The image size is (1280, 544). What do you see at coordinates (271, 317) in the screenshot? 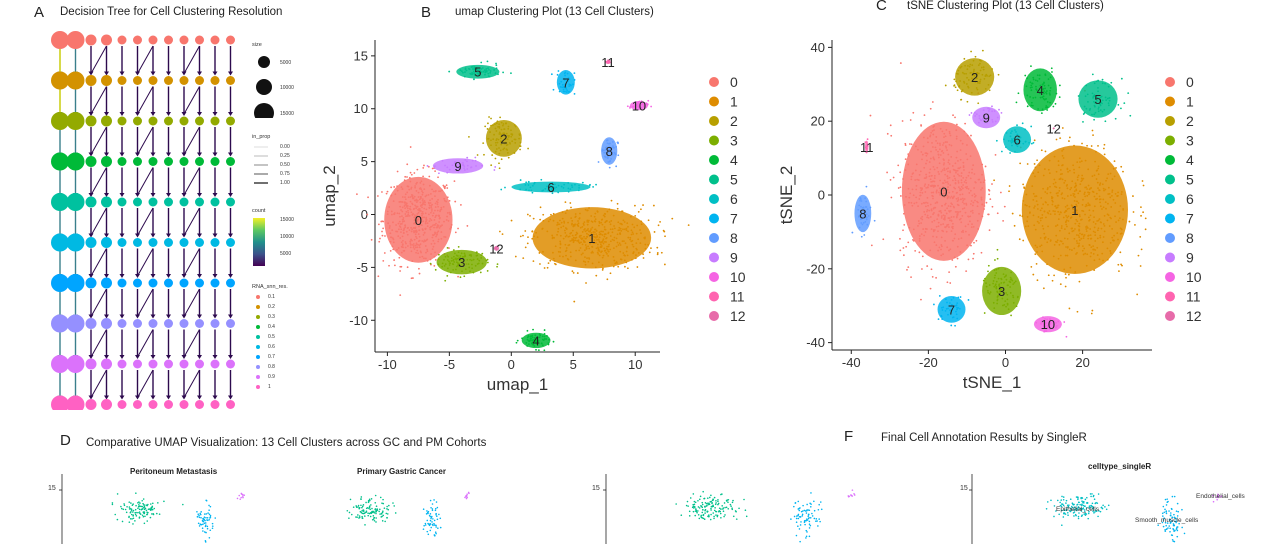
I see `res-legend-label: 0.3` at bounding box center [271, 317].